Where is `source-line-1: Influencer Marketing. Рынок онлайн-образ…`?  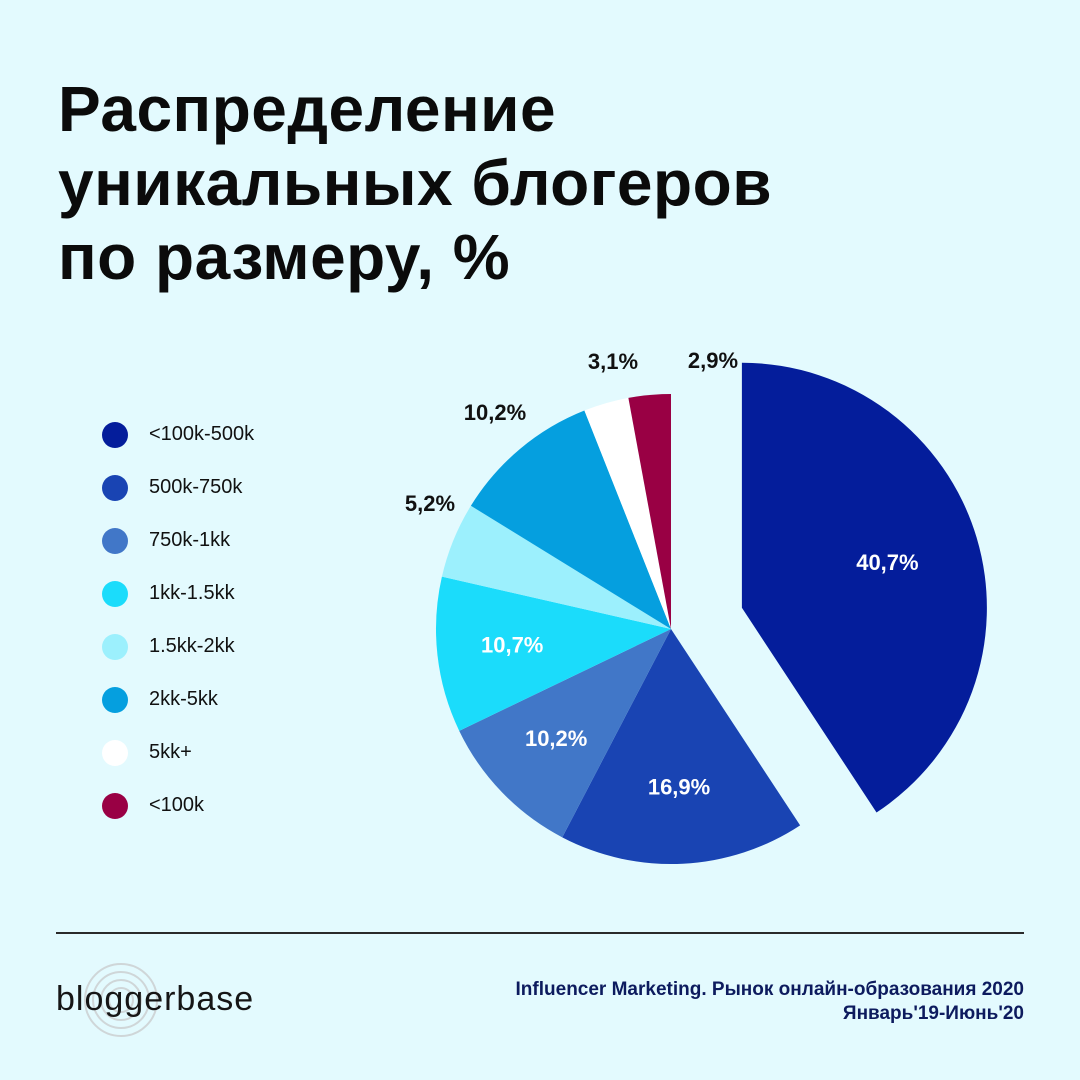
source-line-1: Influencer Marketing. Рынок онлайн-образ… is located at coordinates (769, 989).